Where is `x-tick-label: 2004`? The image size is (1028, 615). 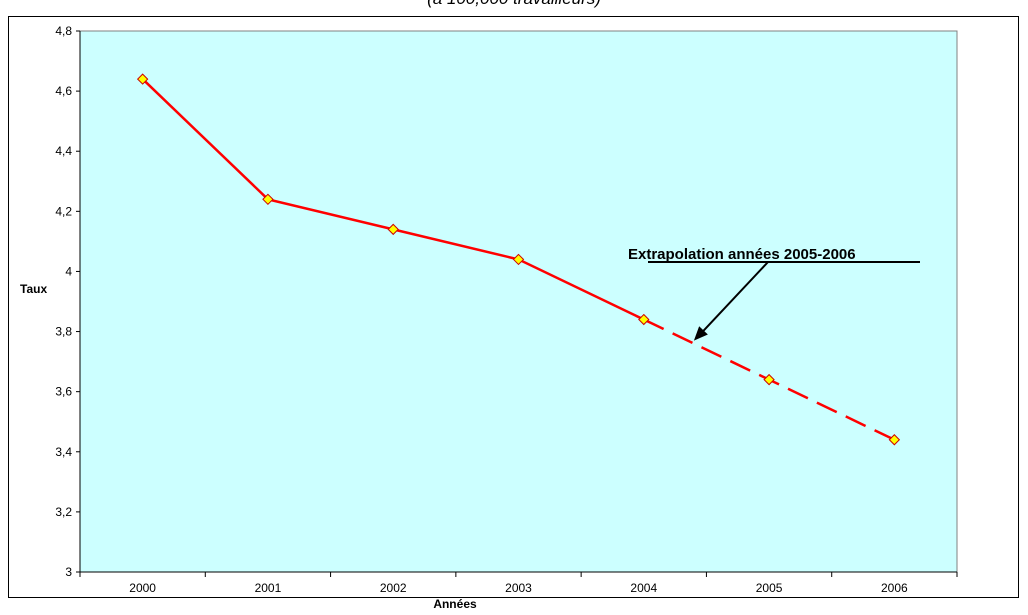
x-tick-label: 2004 is located at coordinates (643, 588).